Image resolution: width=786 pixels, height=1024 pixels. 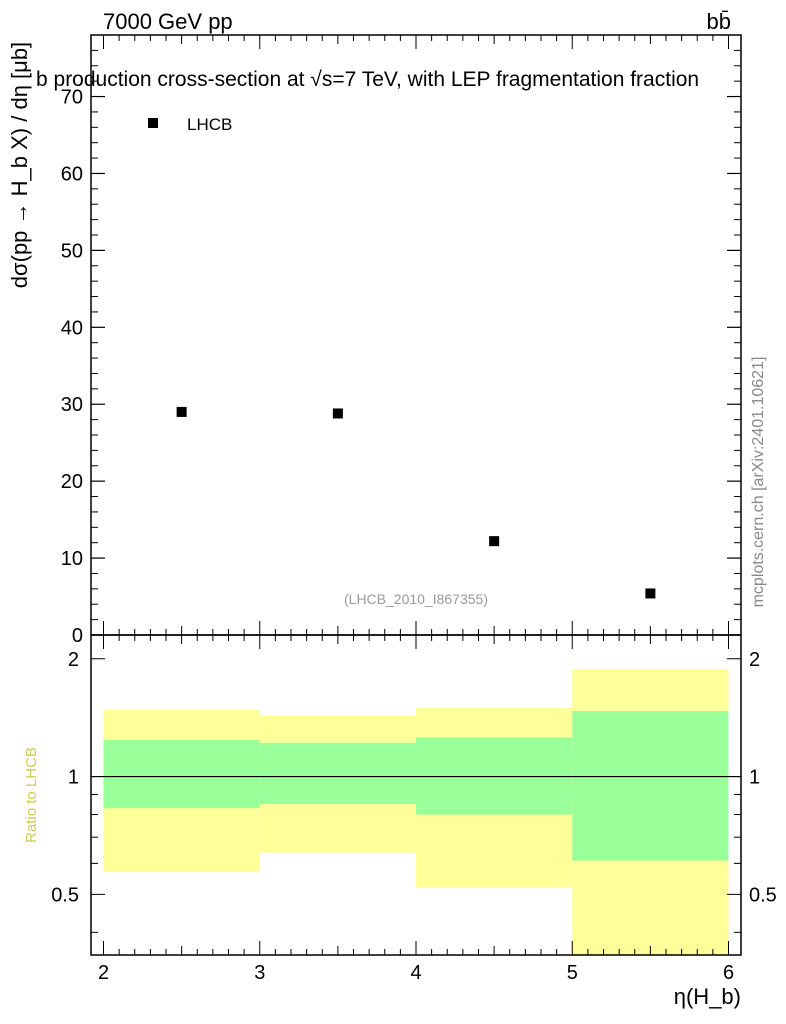 I want to click on analysis-label: (LHCB_2010_I867355), so click(x=416, y=599).